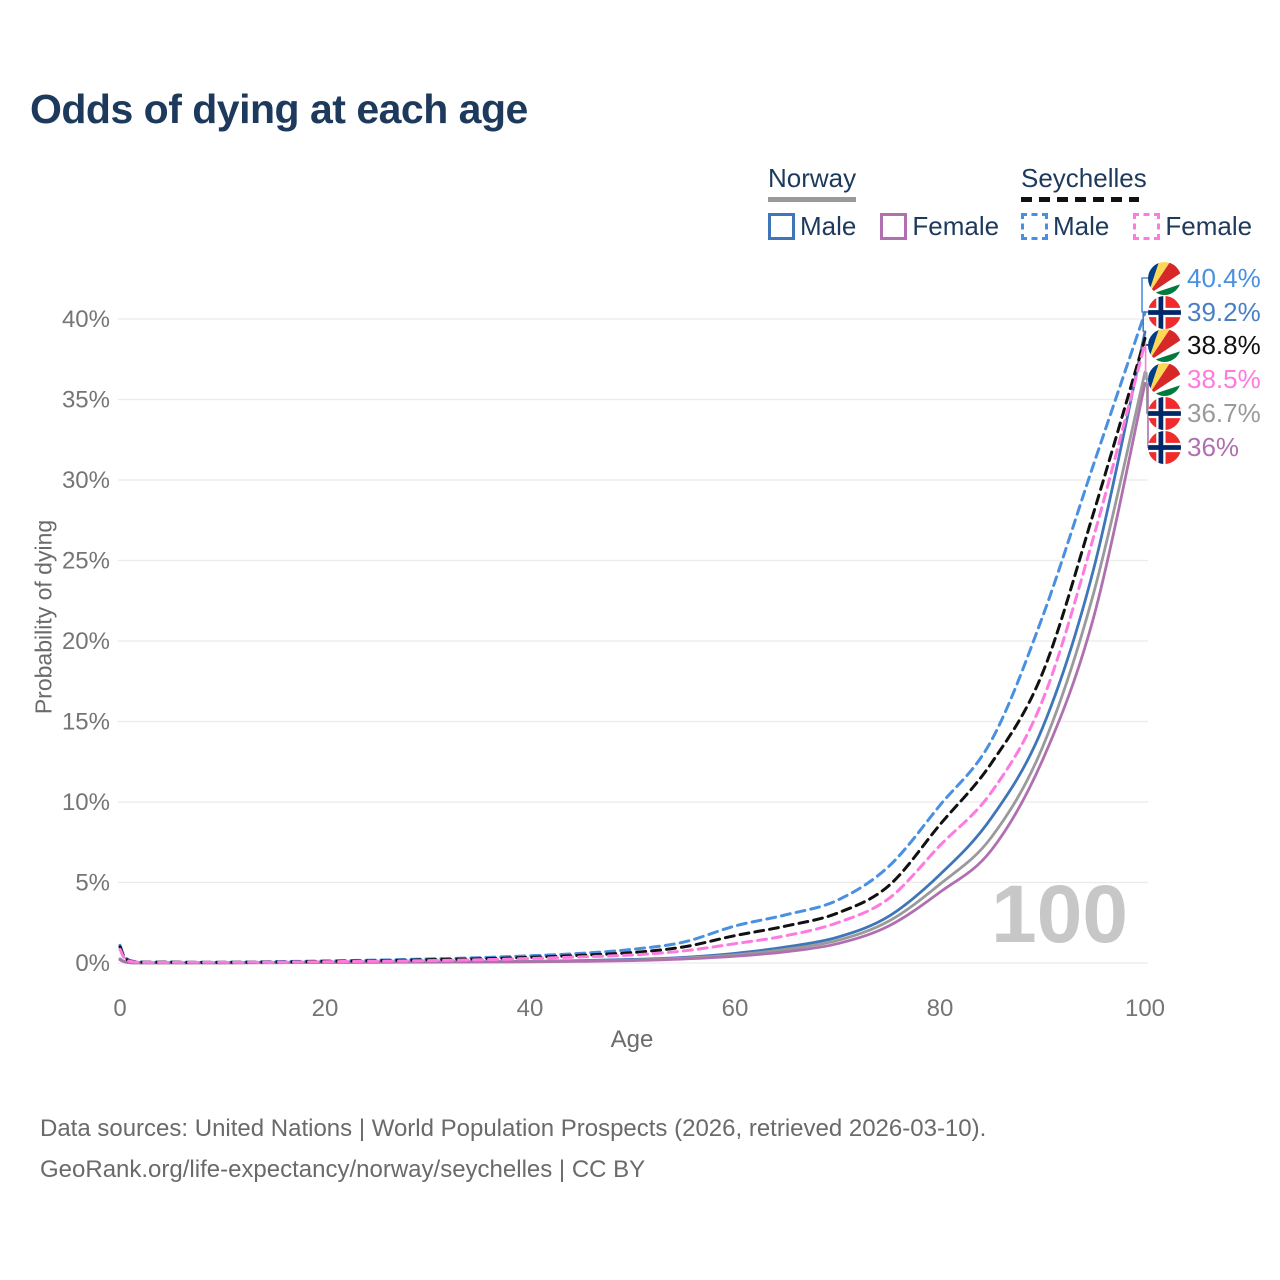 This screenshot has height=1280, width=1280. Describe the element at coordinates (1213, 446) in the screenshot. I see `end-label-value: 36%` at that location.